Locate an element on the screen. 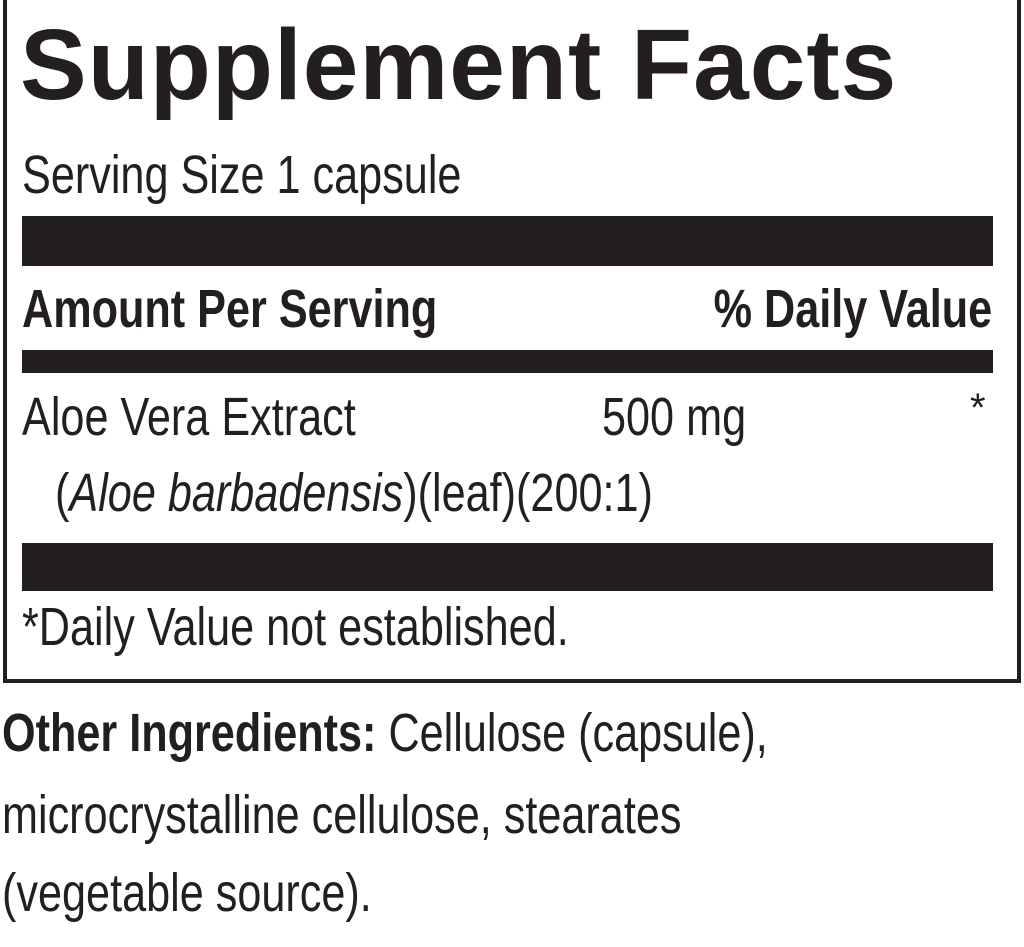 This screenshot has height=947, width=1024. serving-size: Serving Size 1 capsule is located at coordinates (296, 175).